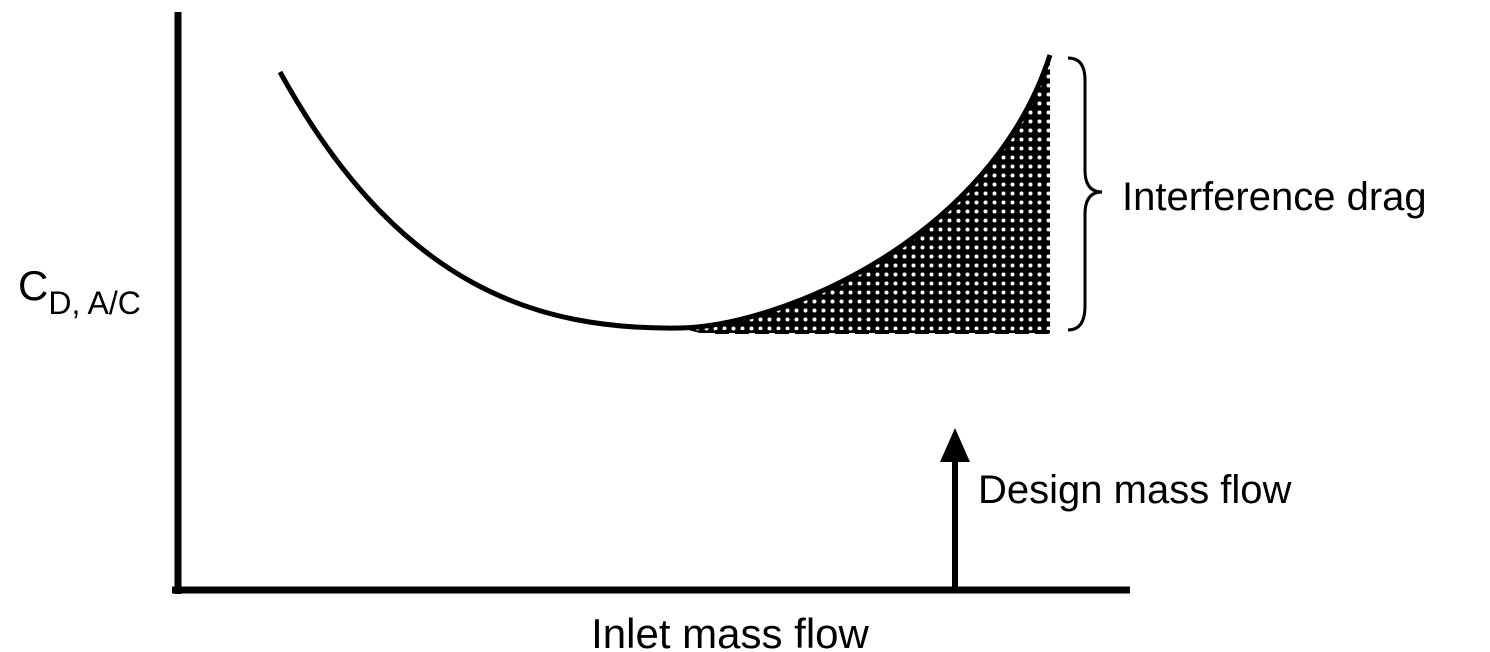  I want to click on y-axis-label: CD, A/C, so click(79, 291).